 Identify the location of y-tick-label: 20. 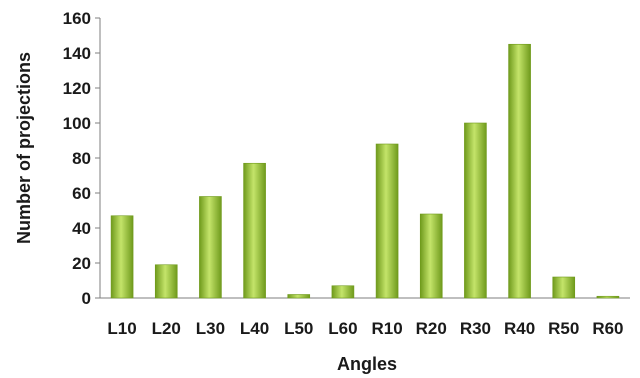
(81, 263).